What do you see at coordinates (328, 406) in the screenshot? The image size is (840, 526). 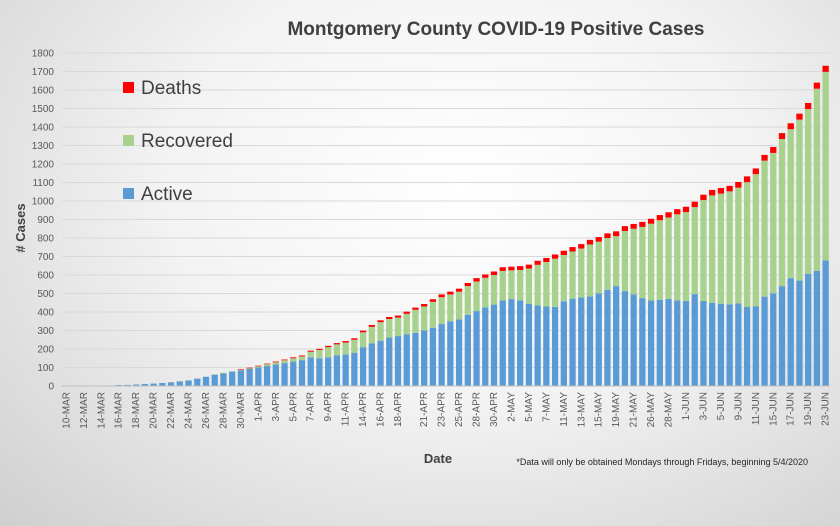 I see `x-tick-label: 9-APR` at bounding box center [328, 406].